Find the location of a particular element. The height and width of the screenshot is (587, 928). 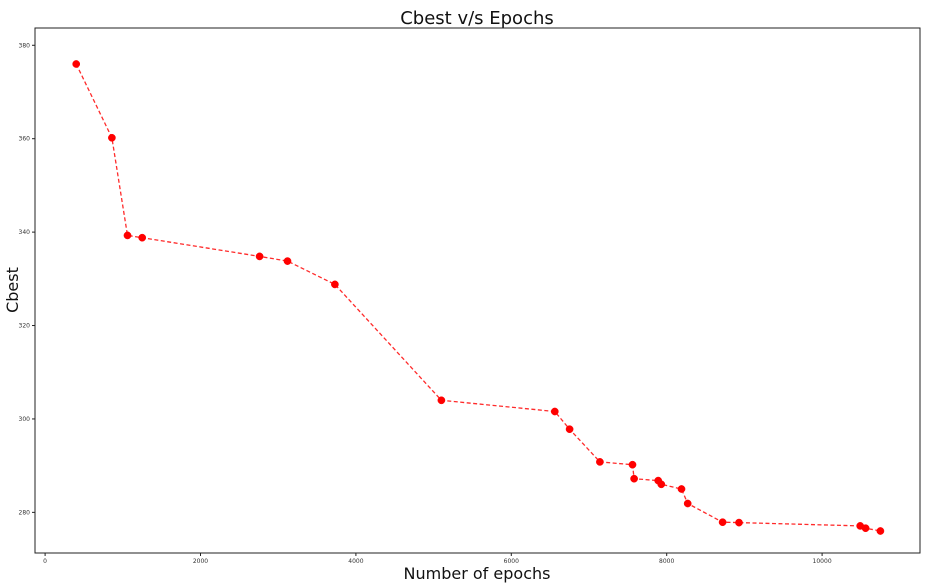

y-axis-label: Cbest is located at coordinates (12, 290).